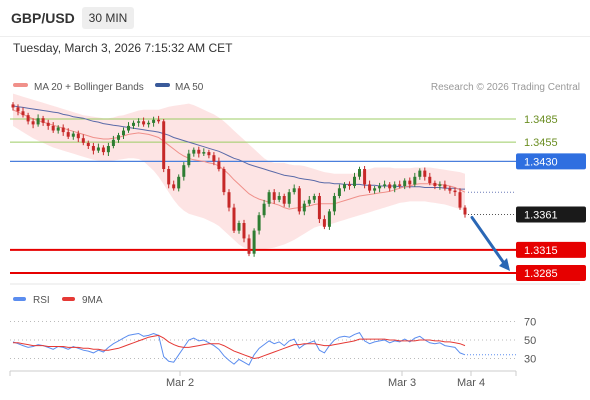  What do you see at coordinates (541, 162) in the screenshot?
I see `level-label: 1.3430` at bounding box center [541, 162].